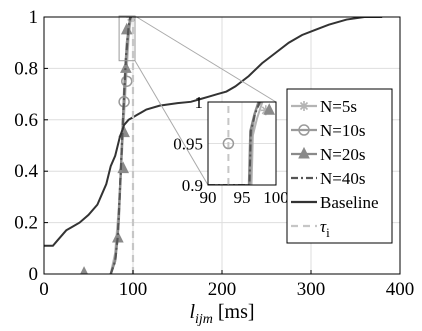 The height and width of the screenshot is (331, 422). Describe the element at coordinates (310, 228) in the screenshot. I see `legend-entry: τi` at that location.